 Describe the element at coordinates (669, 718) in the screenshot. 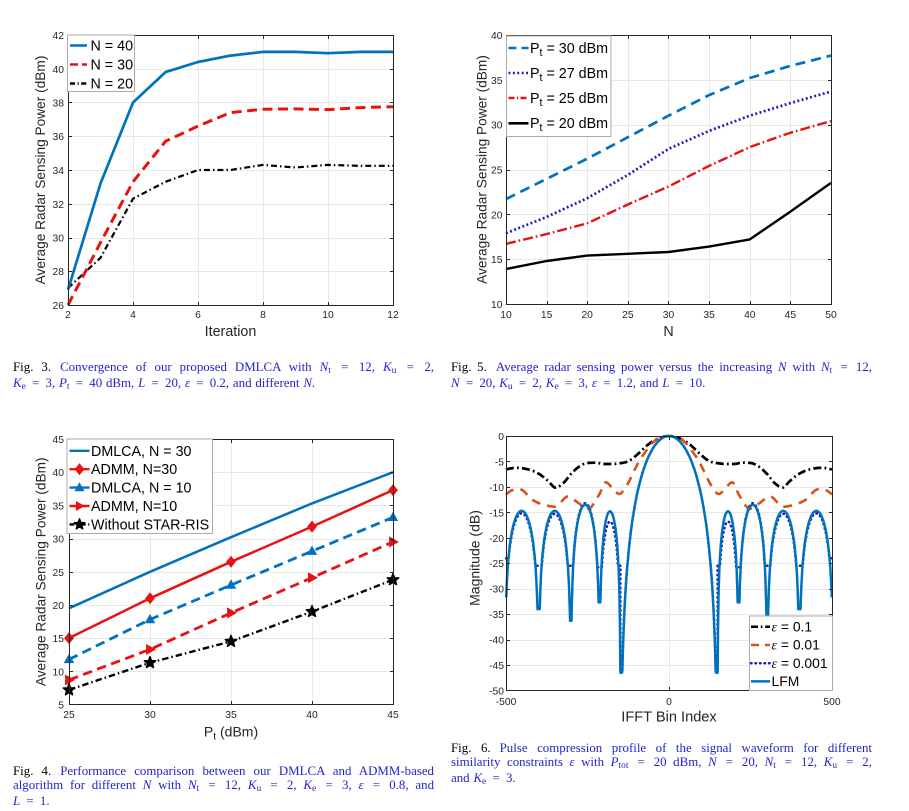

I see `svg-text: IFFT Bin Index` at that location.